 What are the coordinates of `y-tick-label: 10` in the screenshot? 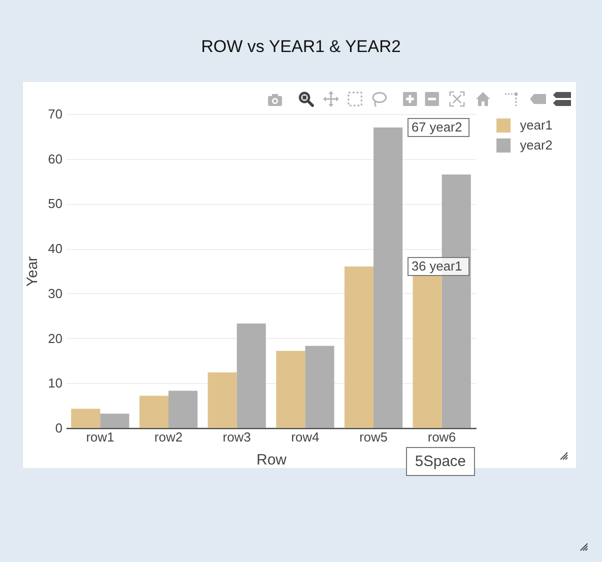 It's located at (55, 383).